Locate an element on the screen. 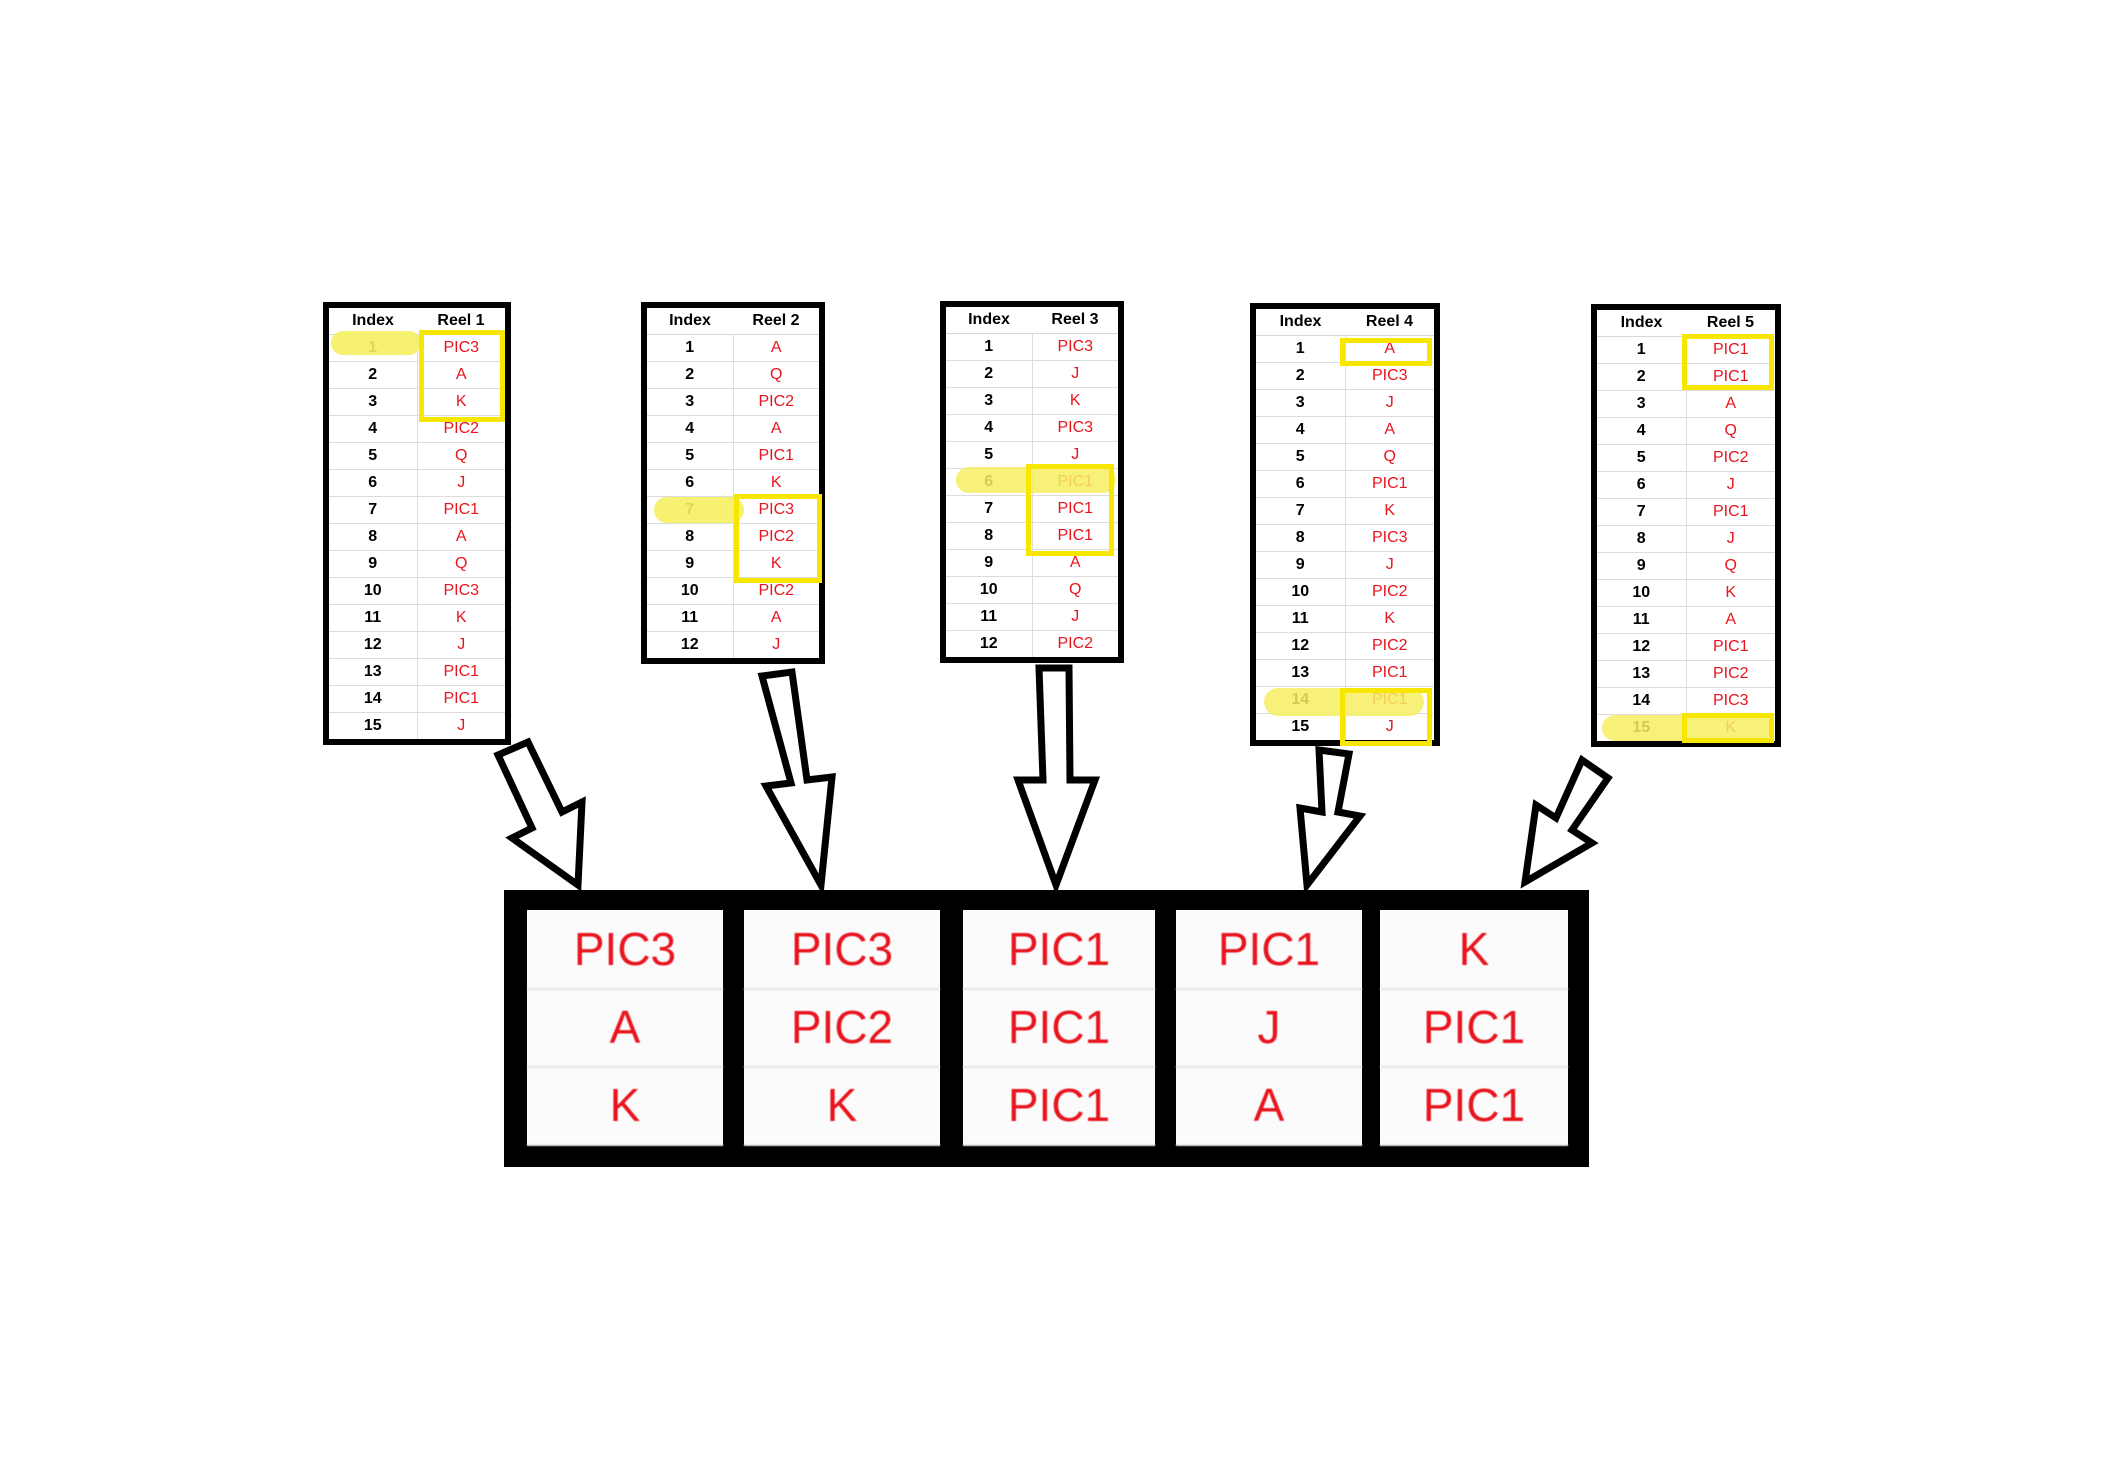  table-row: 12 J is located at coordinates (733, 644).